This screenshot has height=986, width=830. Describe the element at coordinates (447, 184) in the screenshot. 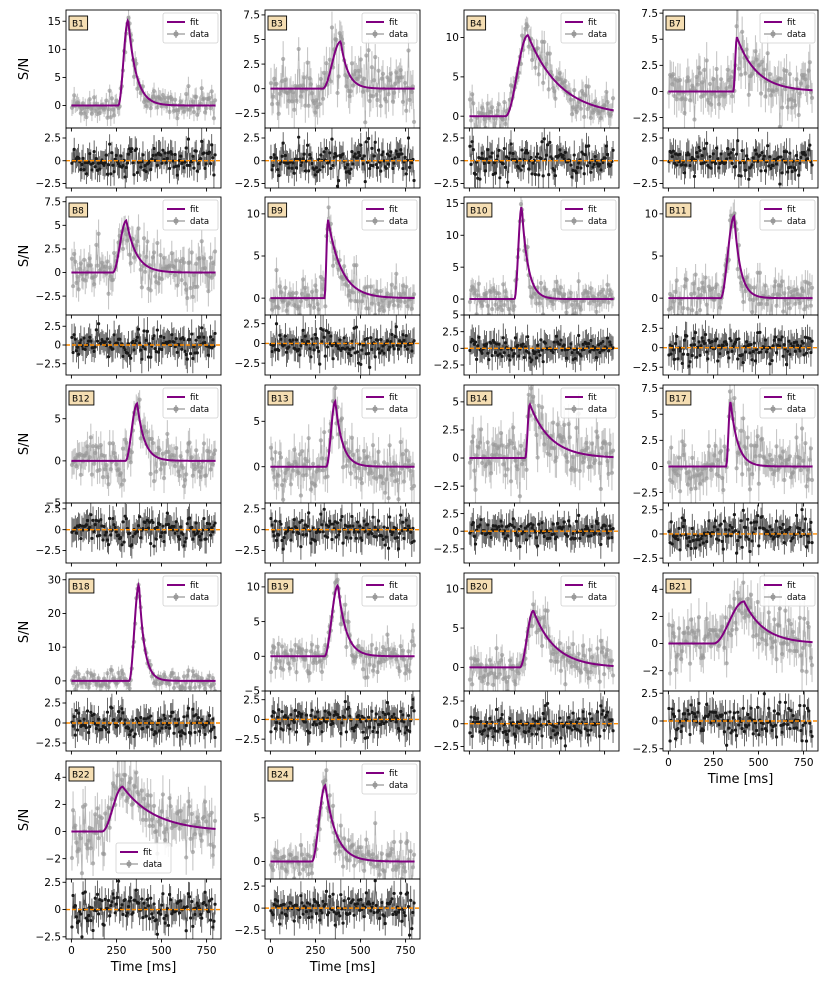

I see `residual-y-tick-label: −2.5` at that location.